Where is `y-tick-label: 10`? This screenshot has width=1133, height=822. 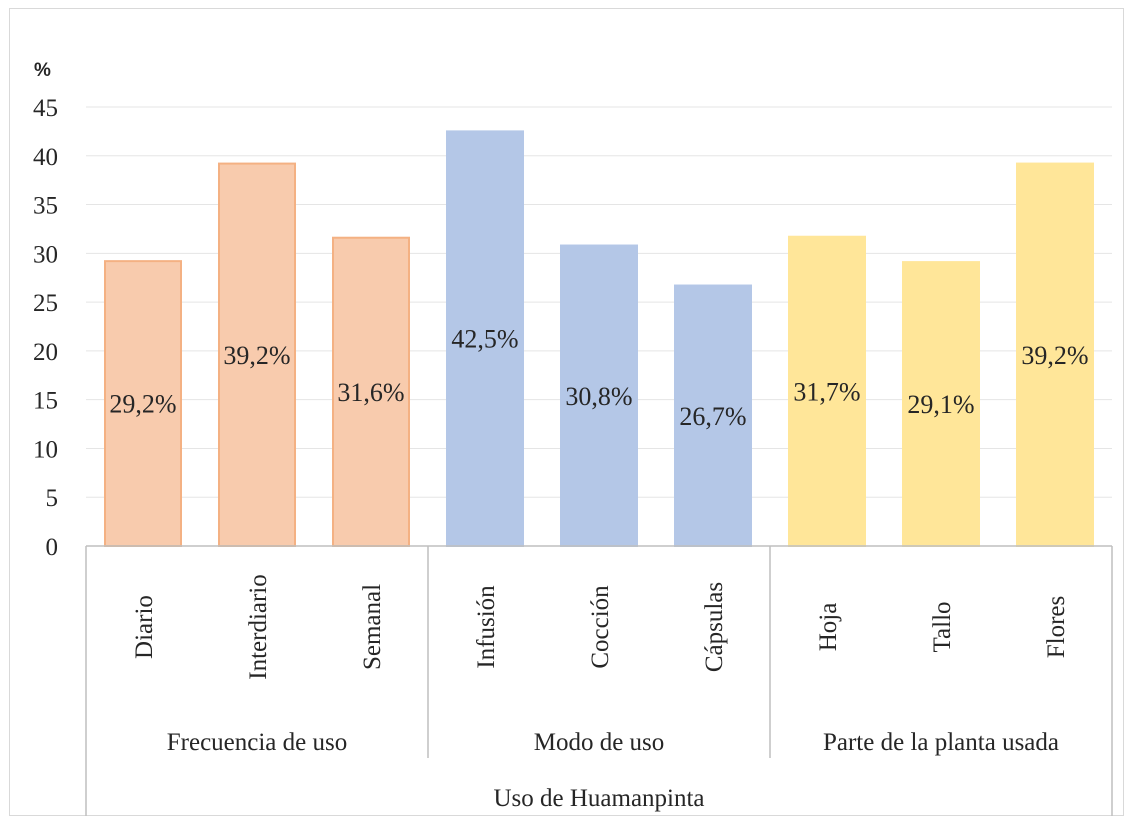
y-tick-label: 10 is located at coordinates (45, 449).